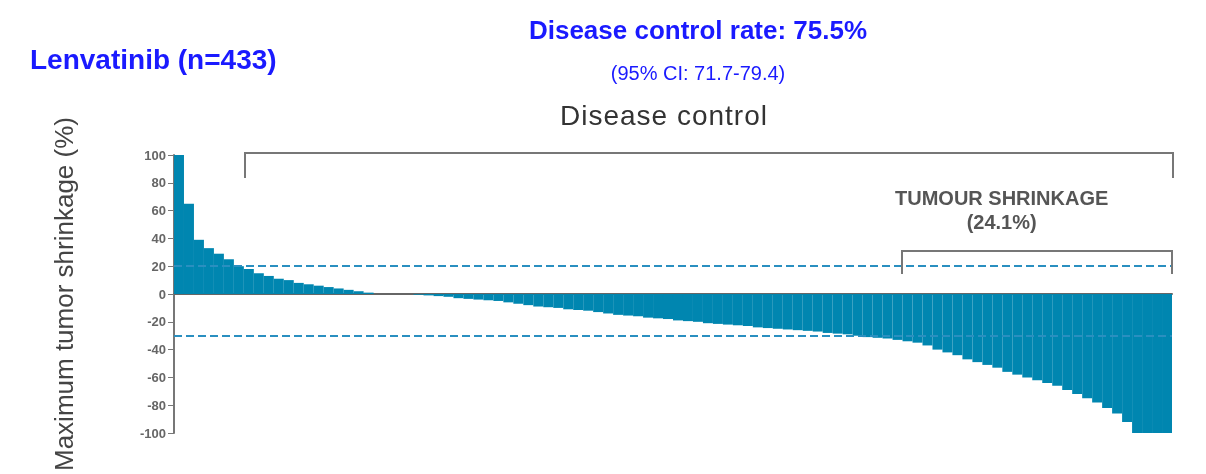 The image size is (1206, 474). I want to click on annotation: TUMOUR SHRINKAGE (24.1%), so click(1002, 210).